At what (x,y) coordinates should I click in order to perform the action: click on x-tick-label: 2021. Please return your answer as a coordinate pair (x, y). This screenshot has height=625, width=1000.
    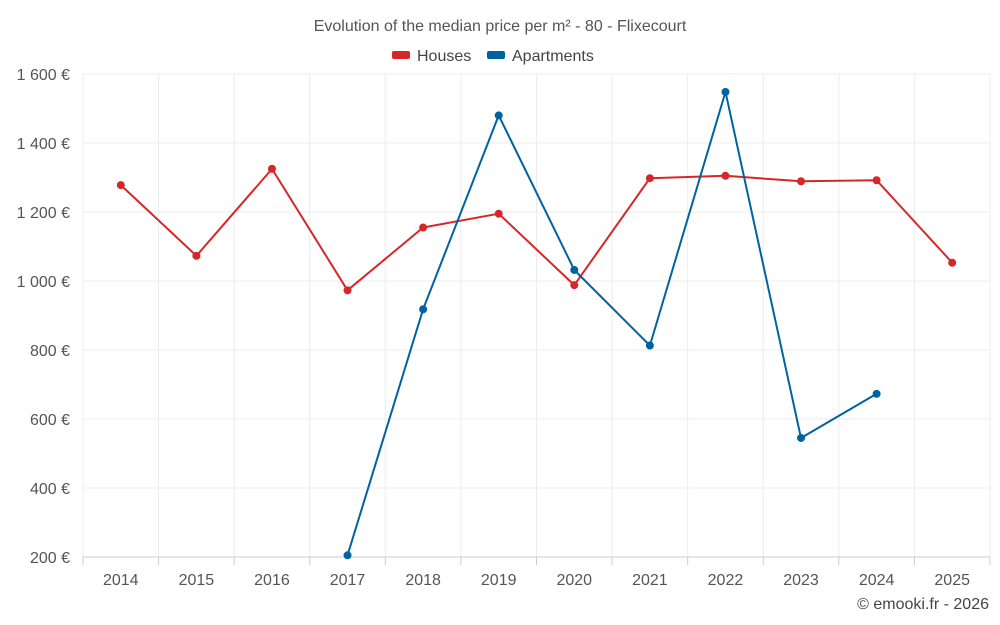
    Looking at the image, I should click on (650, 580).